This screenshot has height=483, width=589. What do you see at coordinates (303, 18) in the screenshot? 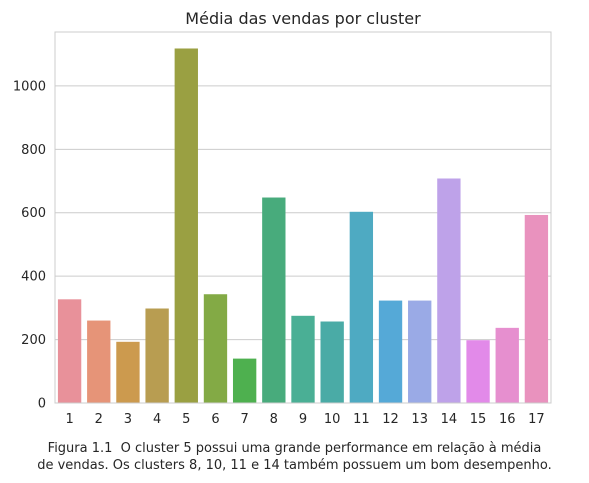
I see `chart-title: Média das vendas por cluster` at bounding box center [303, 18].